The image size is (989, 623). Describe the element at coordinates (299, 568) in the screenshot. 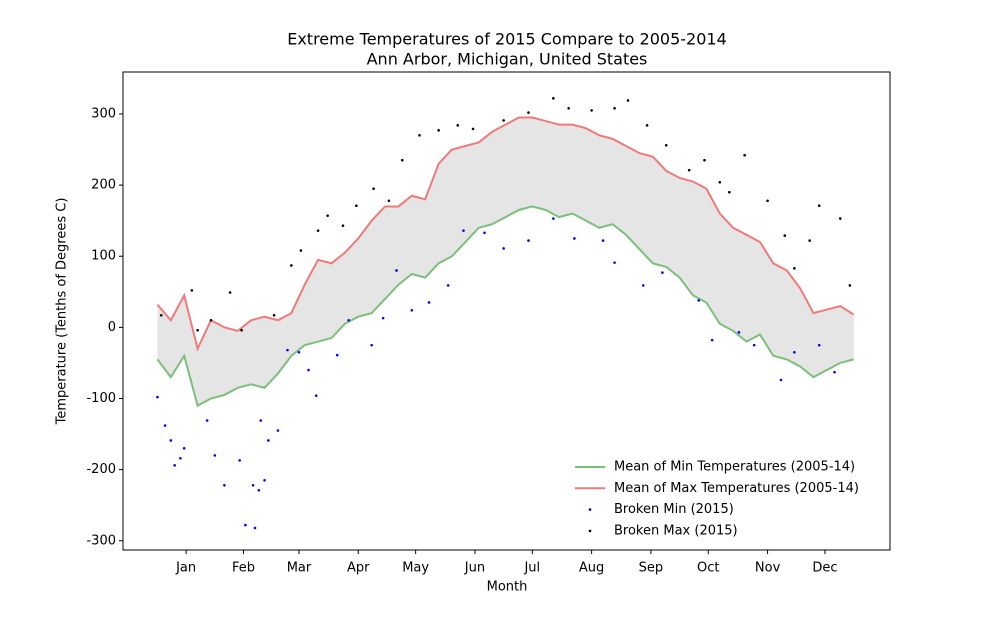

I see `x-tick-label: Mar` at that location.